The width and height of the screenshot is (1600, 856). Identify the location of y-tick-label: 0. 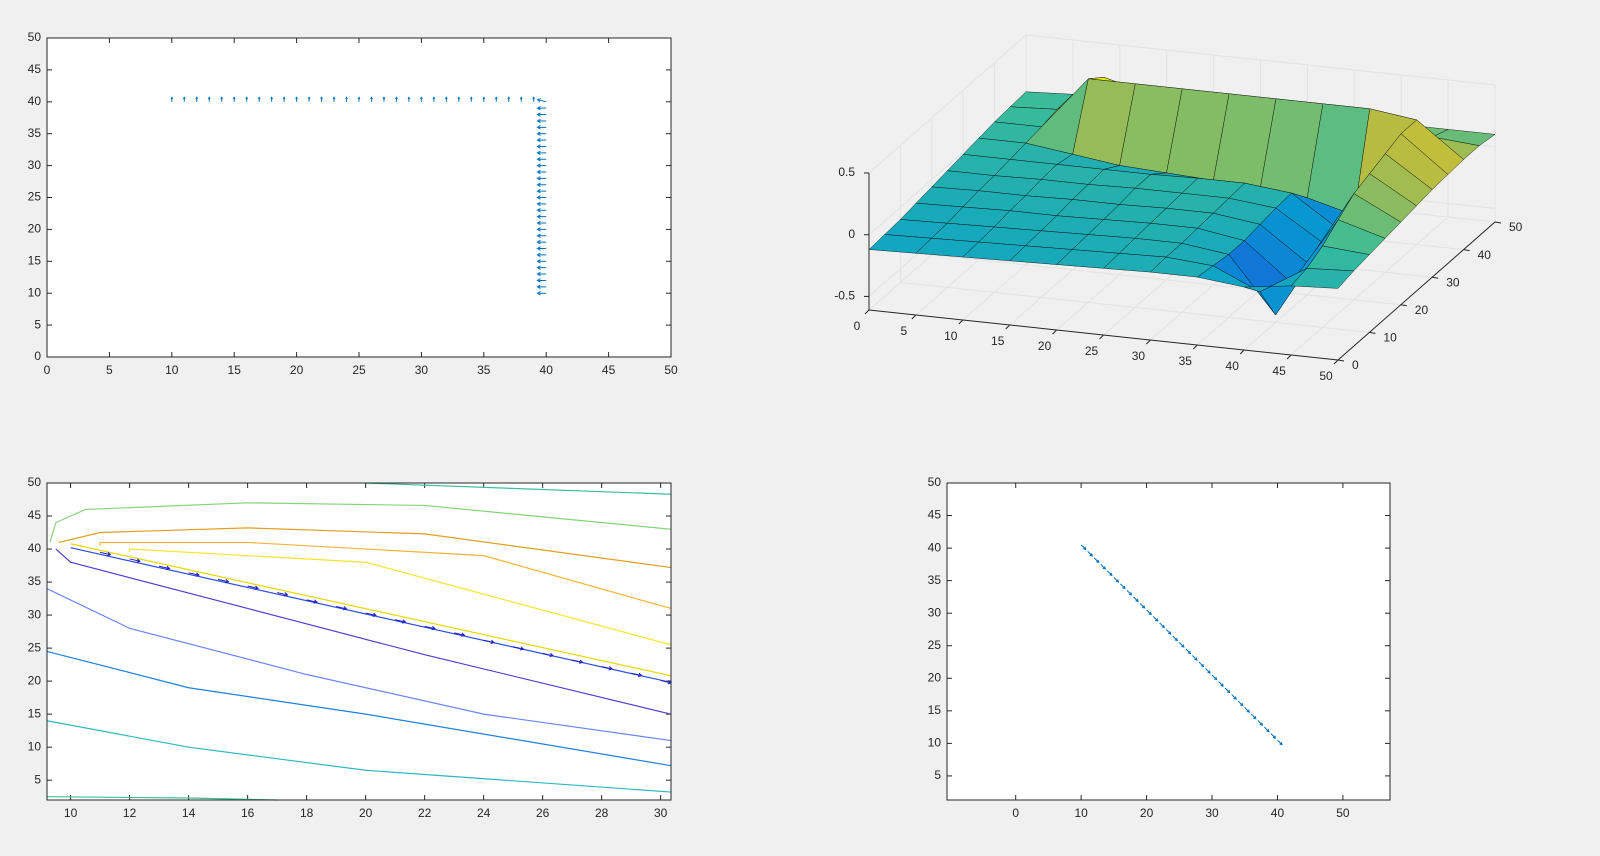
(1355, 365).